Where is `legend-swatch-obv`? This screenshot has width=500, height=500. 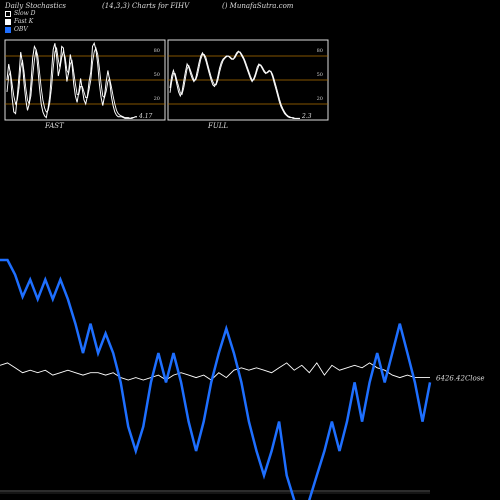
legend-swatch-obv is located at coordinates (8, 29).